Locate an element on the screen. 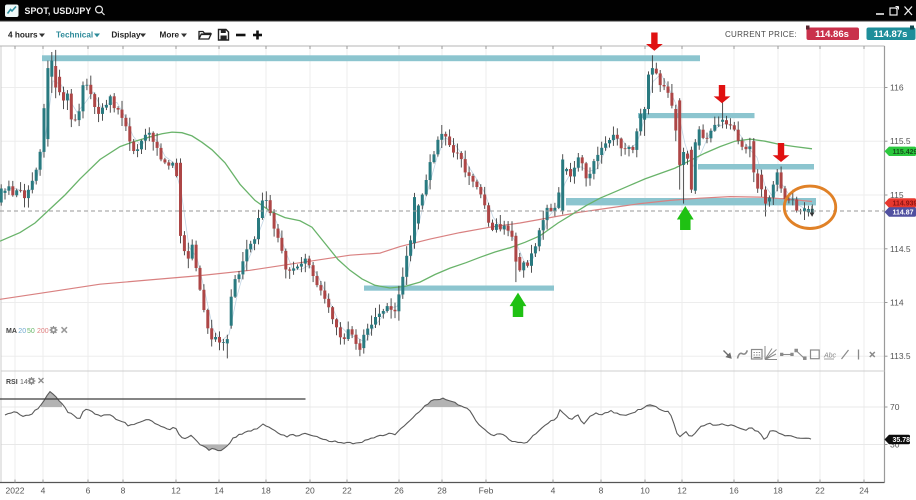 The height and width of the screenshot is (500, 916). svg-text: 70 is located at coordinates (895, 407).